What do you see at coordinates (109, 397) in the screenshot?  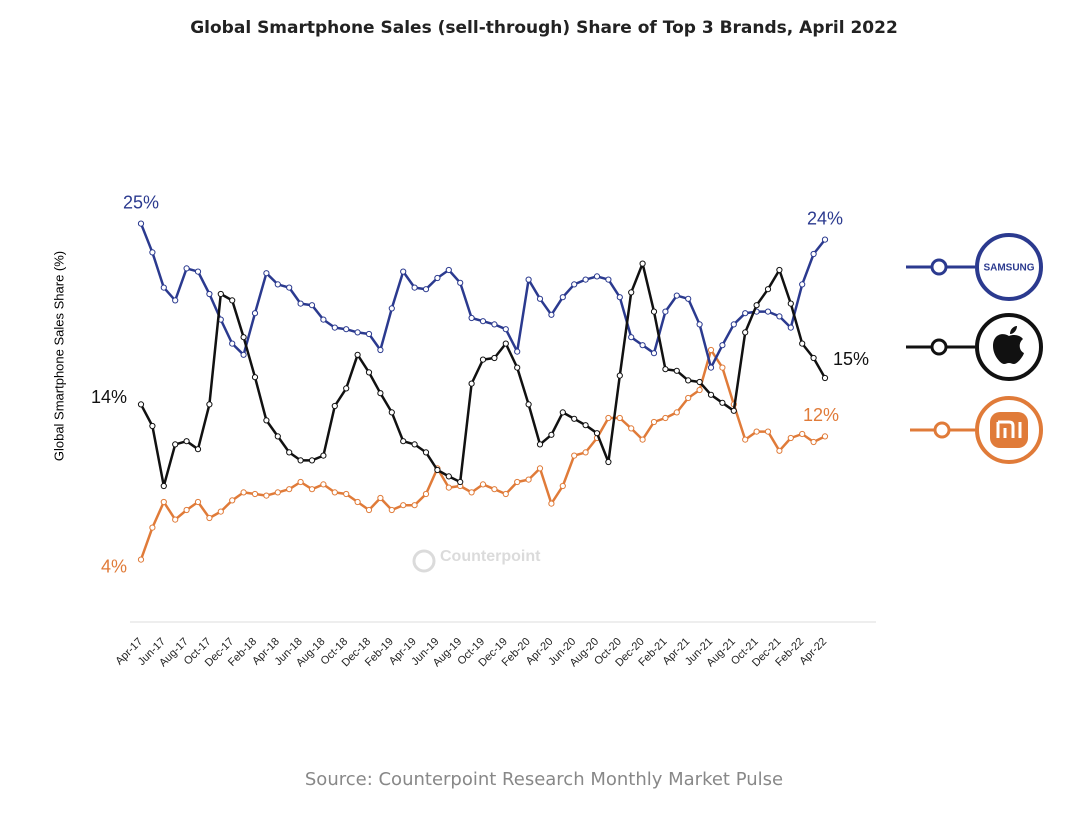 I see `data-label: 14%` at bounding box center [109, 397].